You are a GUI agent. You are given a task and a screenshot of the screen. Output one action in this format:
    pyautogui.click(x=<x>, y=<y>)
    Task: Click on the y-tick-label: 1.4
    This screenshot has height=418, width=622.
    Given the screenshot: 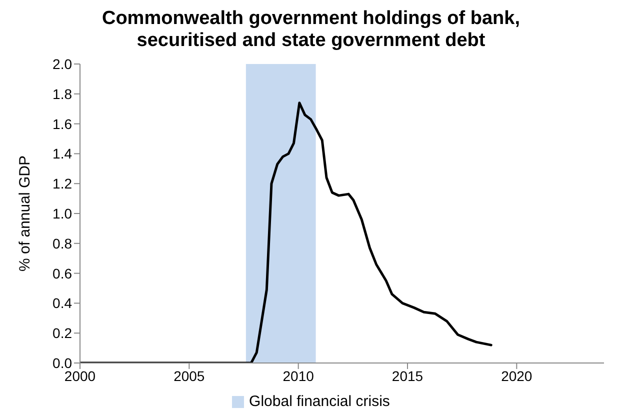 What is the action you would take?
    pyautogui.click(x=62, y=154)
    